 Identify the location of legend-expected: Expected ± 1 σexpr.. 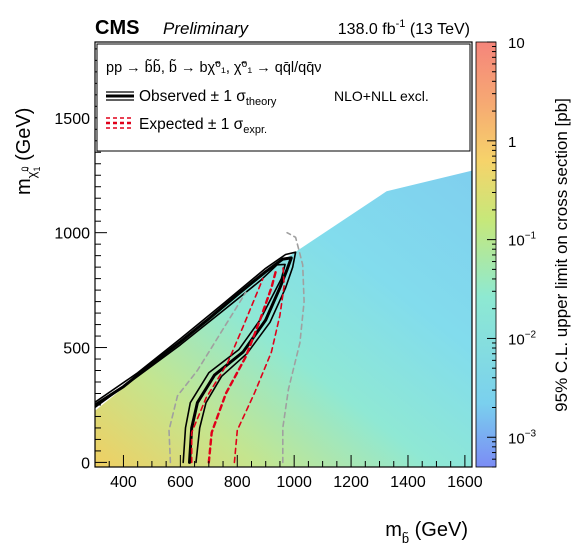
(186, 126).